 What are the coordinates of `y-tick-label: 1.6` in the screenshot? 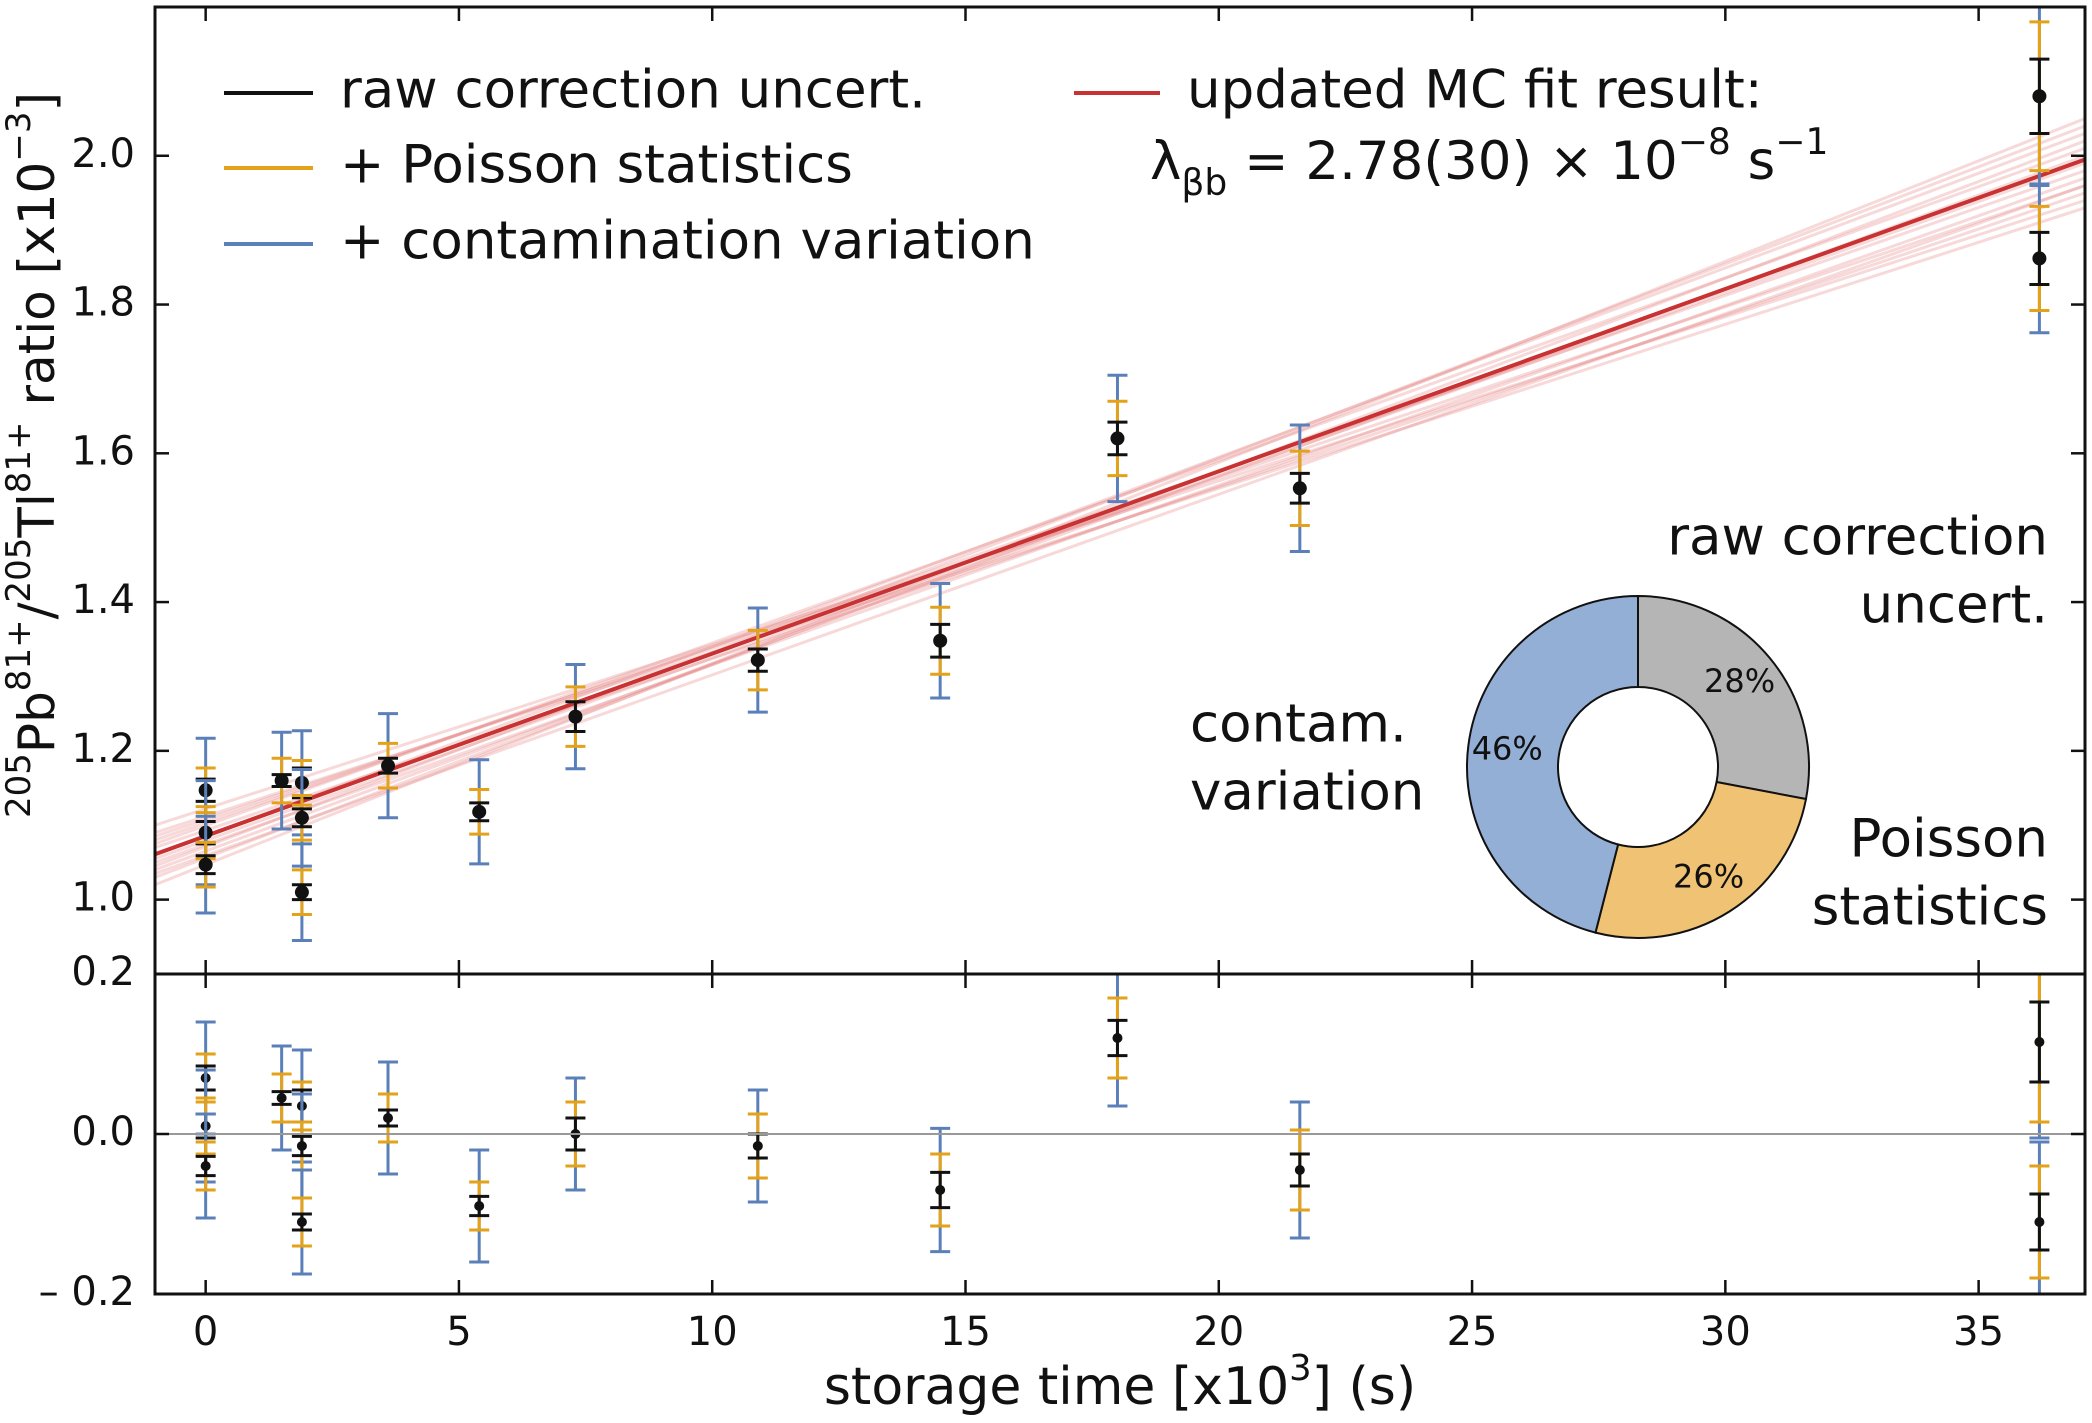 It's located at (103, 451).